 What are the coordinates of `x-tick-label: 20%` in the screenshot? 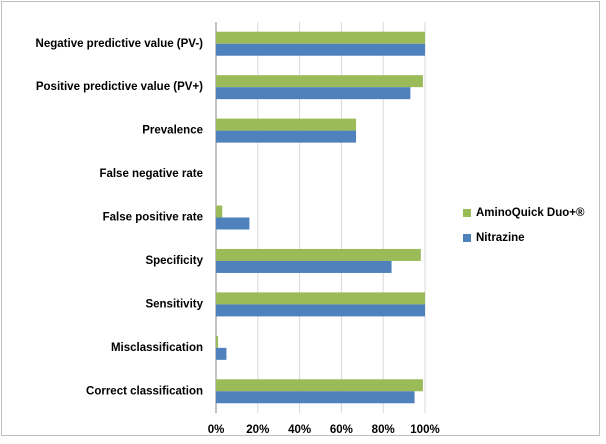 It's located at (257, 430).